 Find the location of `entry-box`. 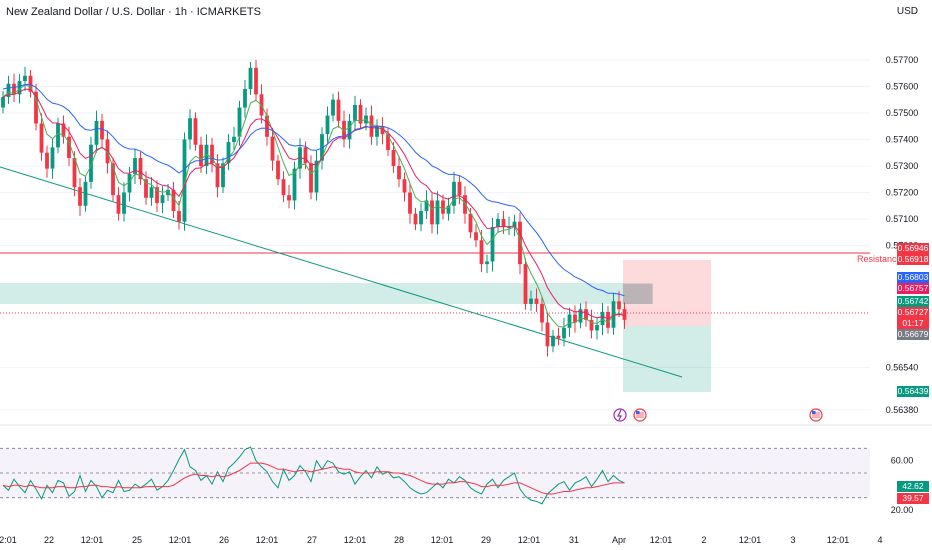

entry-box is located at coordinates (638, 294).